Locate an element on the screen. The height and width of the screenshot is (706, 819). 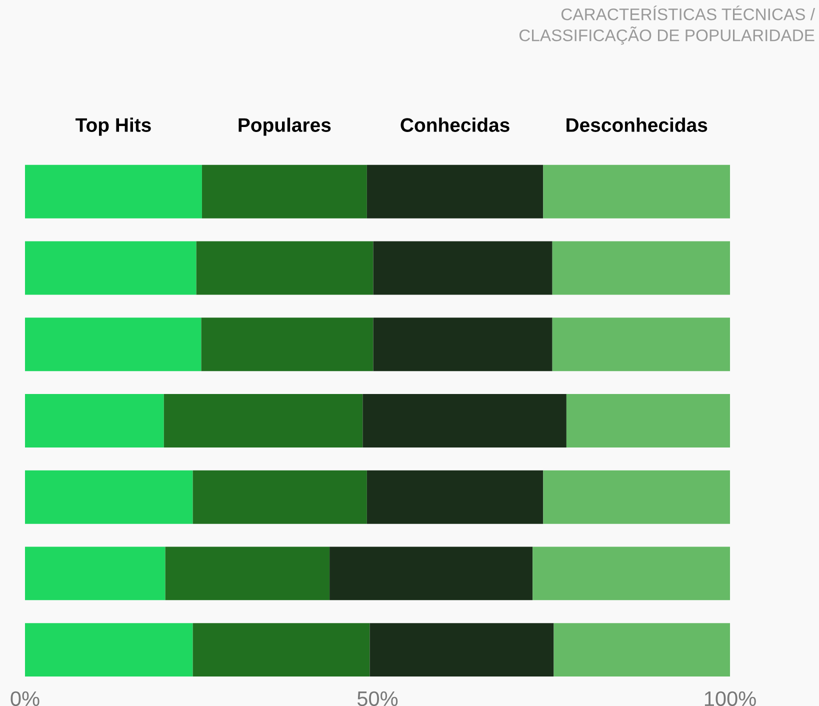
text: CARACTERÍSTICAS TÉCNICAS / CLASSIFICAÇÃO DE POPULARIDADE is located at coordinates (667, 25).